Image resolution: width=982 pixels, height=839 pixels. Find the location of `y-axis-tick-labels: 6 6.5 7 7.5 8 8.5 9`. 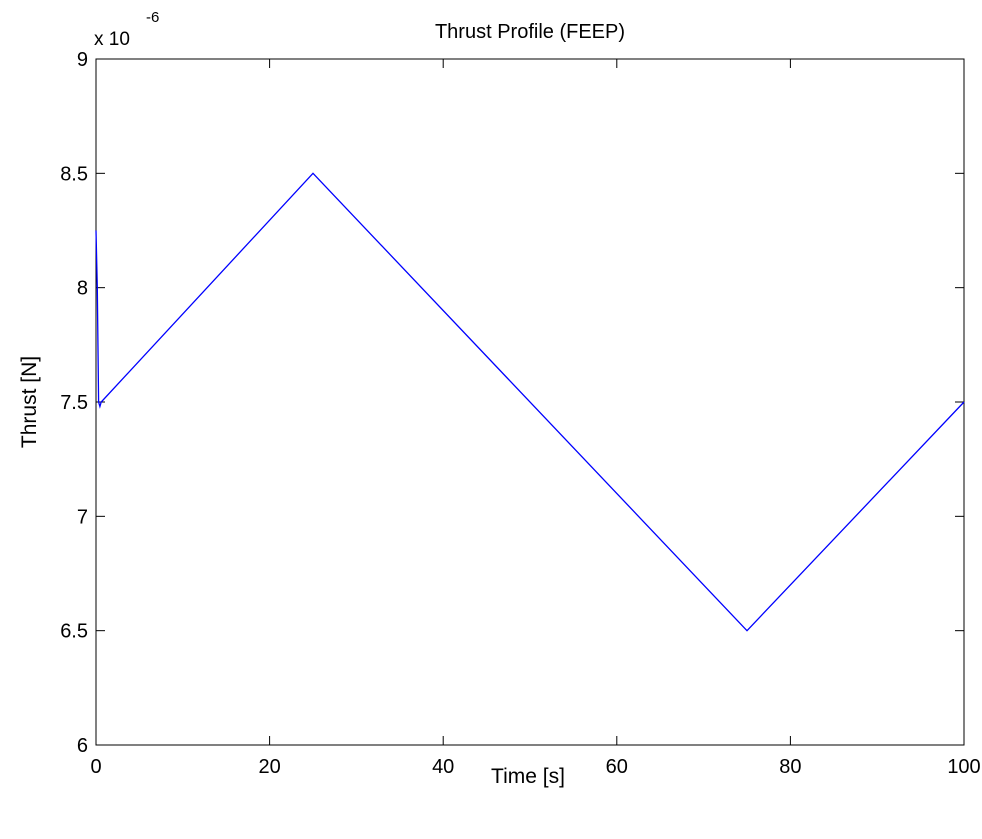

y-axis-tick-labels: 6 6.5 7 7.5 8 8.5 9 is located at coordinates (74, 403).